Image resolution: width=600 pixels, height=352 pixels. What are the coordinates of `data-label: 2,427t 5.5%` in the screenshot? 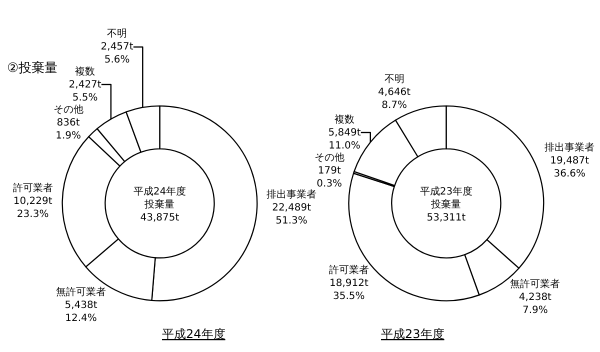 It's located at (85, 92).